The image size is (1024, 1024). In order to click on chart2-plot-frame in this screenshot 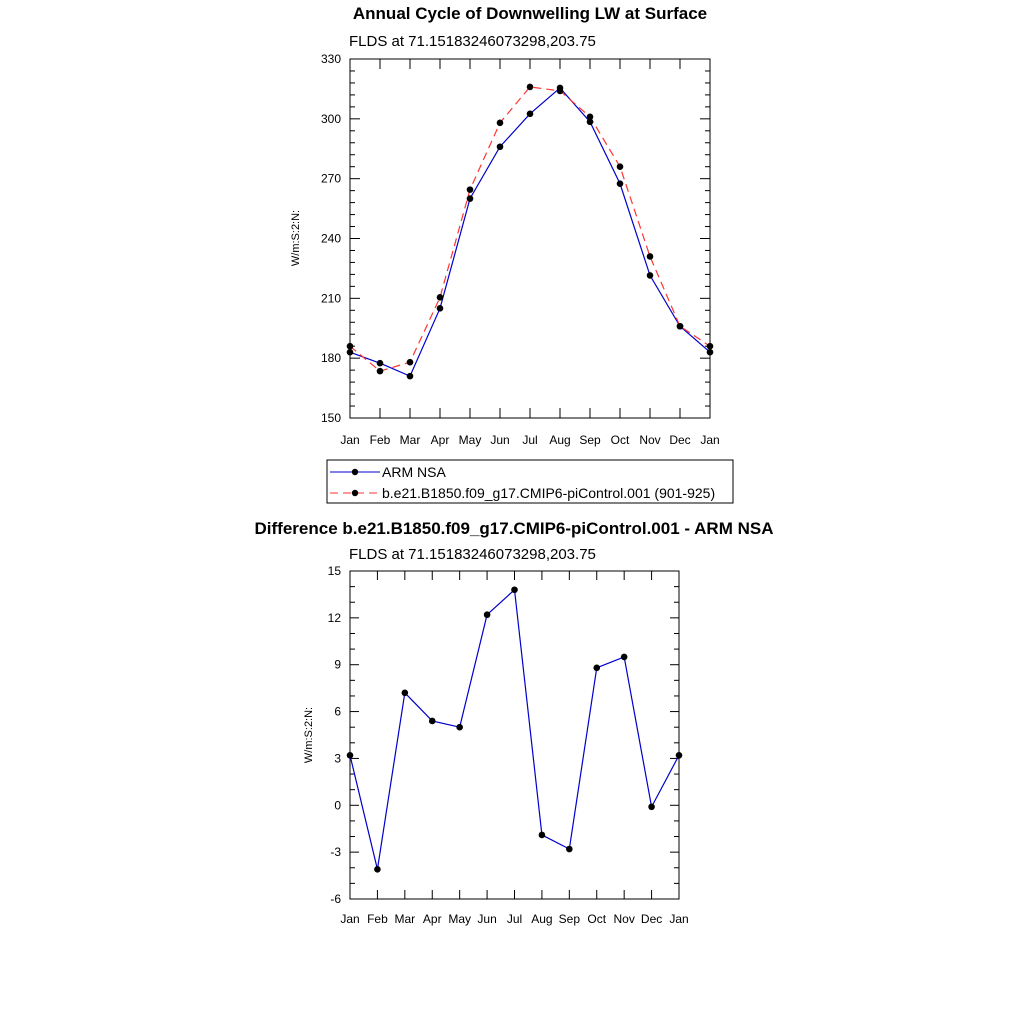, I will do `click(514, 735)`.